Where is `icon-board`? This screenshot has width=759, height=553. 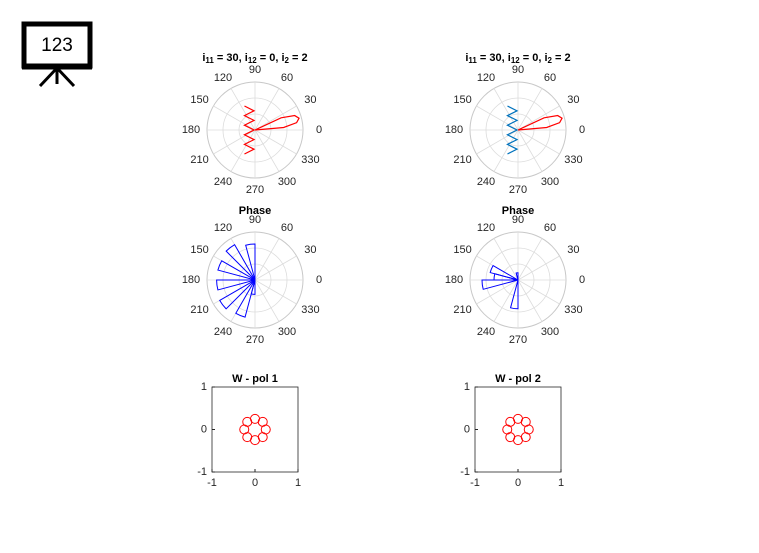
icon-board is located at coordinates (57, 45).